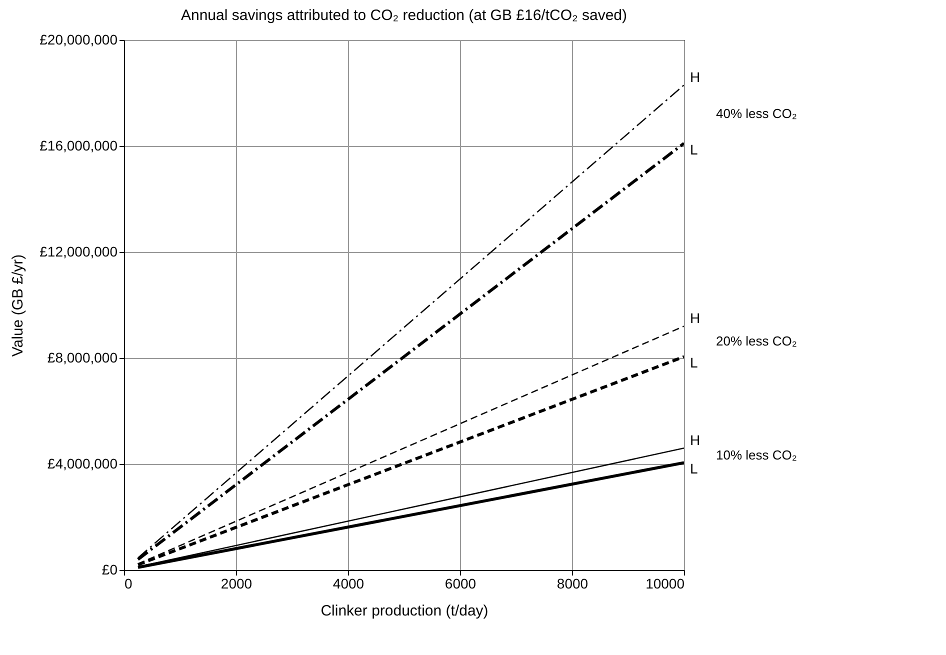 Image resolution: width=946 pixels, height=655 pixels. Describe the element at coordinates (128, 584) in the screenshot. I see `x-tick-label: 0` at that location.